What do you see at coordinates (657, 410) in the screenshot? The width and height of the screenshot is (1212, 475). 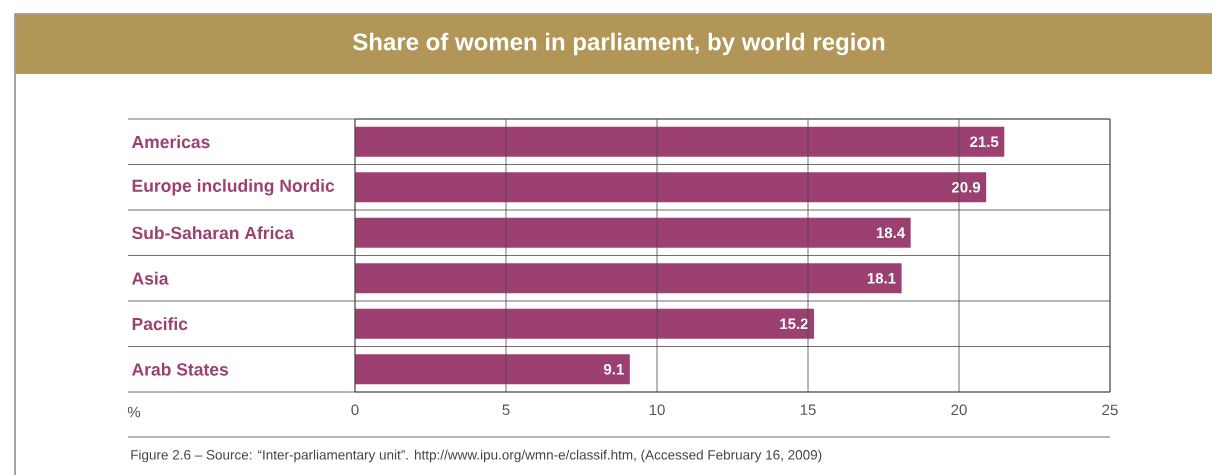 I see `x-tick-label: 10` at bounding box center [657, 410].